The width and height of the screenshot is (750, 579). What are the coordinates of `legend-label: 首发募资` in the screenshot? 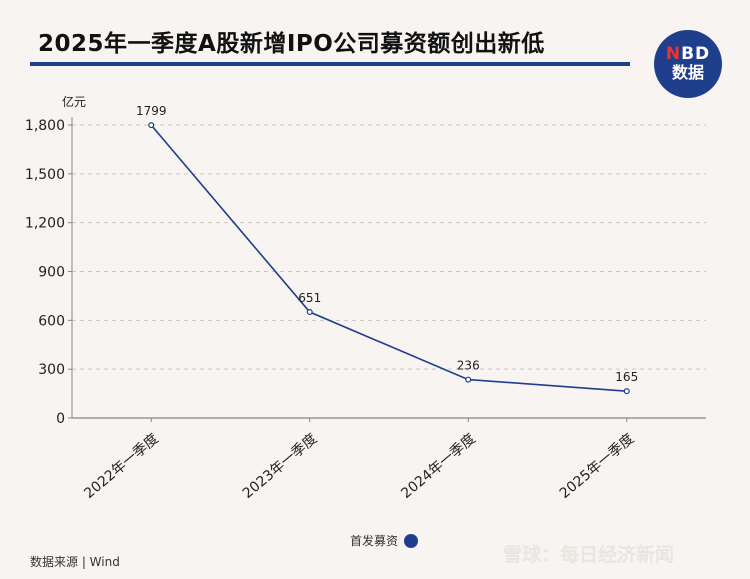 It's located at (374, 541).